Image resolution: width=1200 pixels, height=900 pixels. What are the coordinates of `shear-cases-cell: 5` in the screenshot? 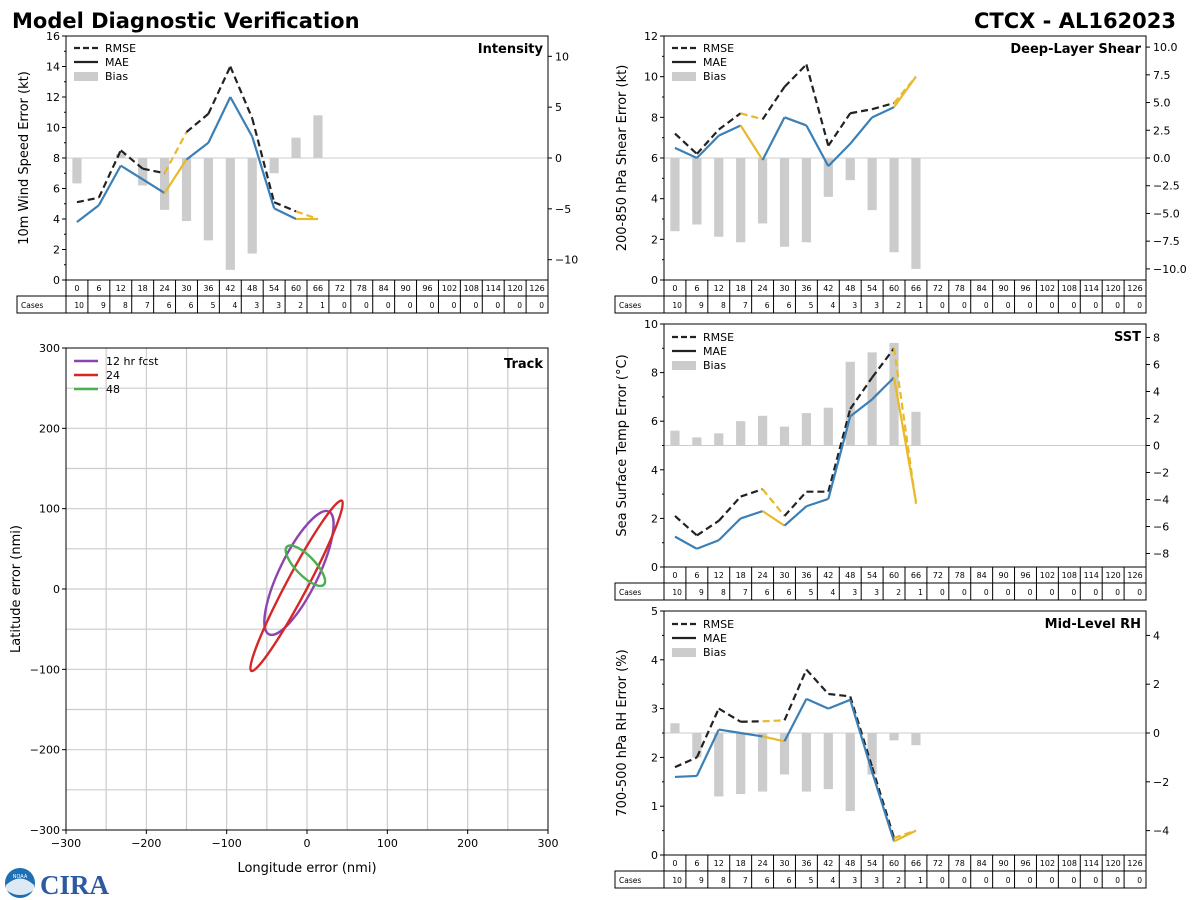 It's located at (811, 305).